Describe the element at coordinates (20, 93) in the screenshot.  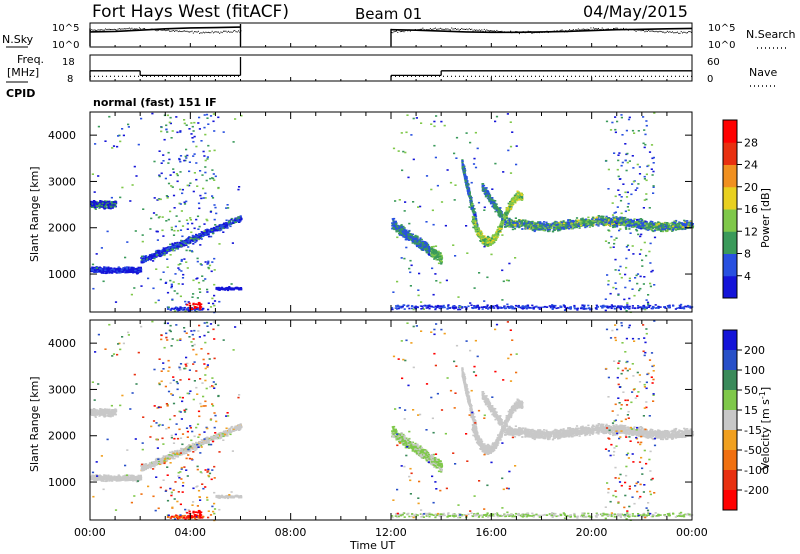
I see `cpid-label: CPID` at that location.